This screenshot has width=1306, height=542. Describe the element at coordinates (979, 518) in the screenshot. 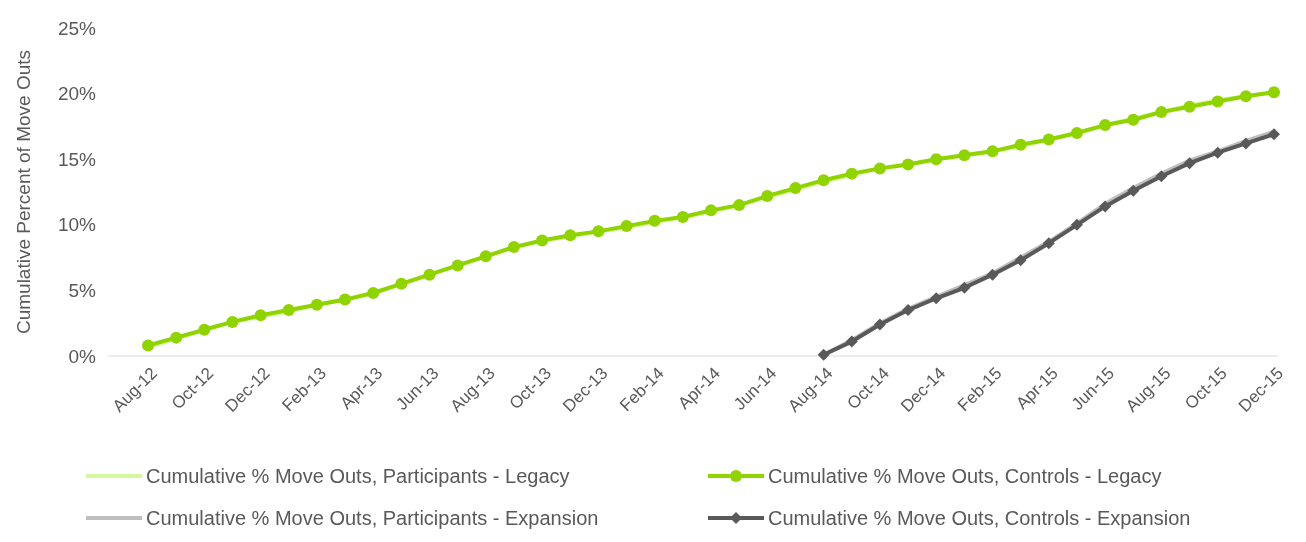

I see `legend-label: Cumulative % Move Outs, Controls - Expansion` at that location.